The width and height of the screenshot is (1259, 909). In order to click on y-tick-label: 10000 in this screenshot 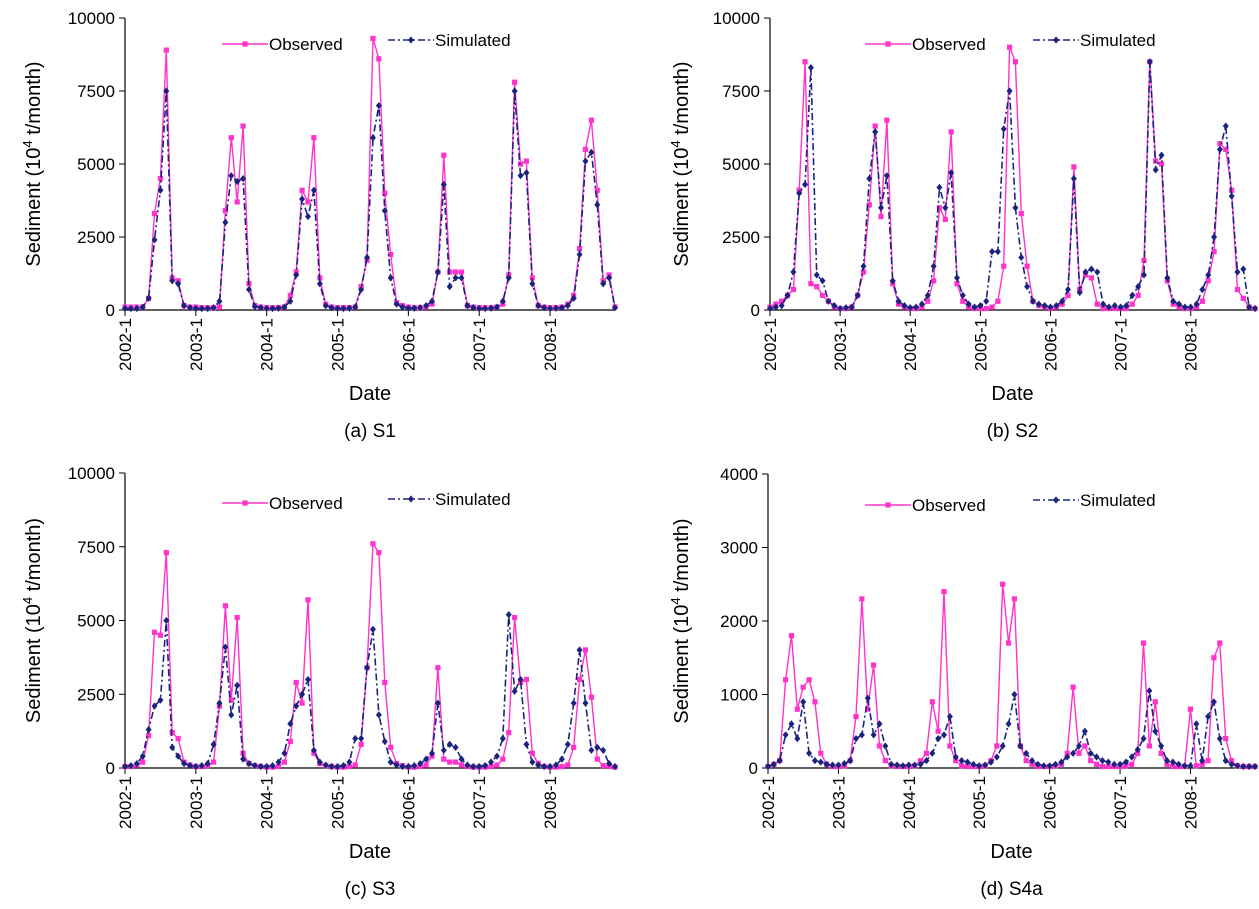, I will do `click(736, 18)`.